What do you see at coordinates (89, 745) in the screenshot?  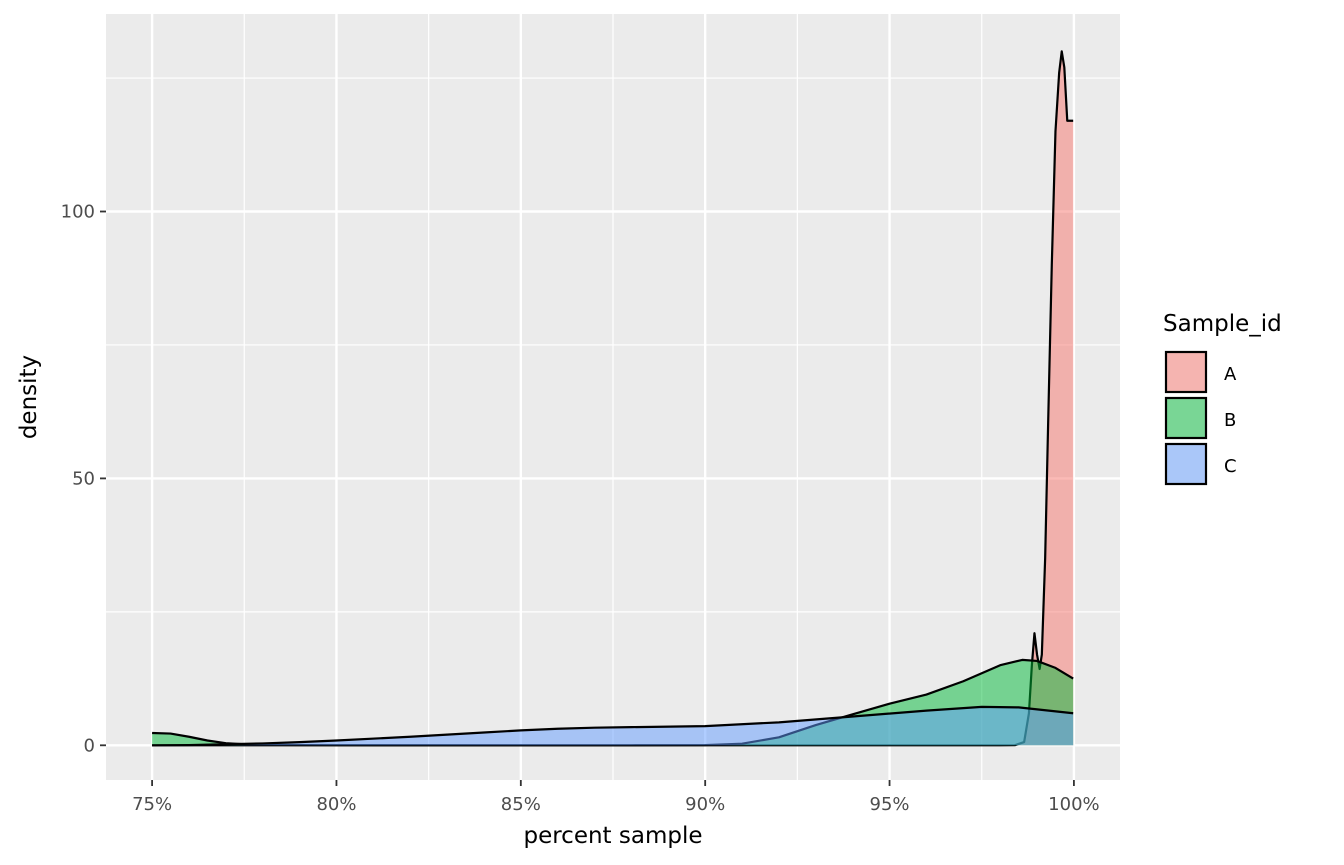 I see `y-tick-label-0: 0` at bounding box center [89, 745].